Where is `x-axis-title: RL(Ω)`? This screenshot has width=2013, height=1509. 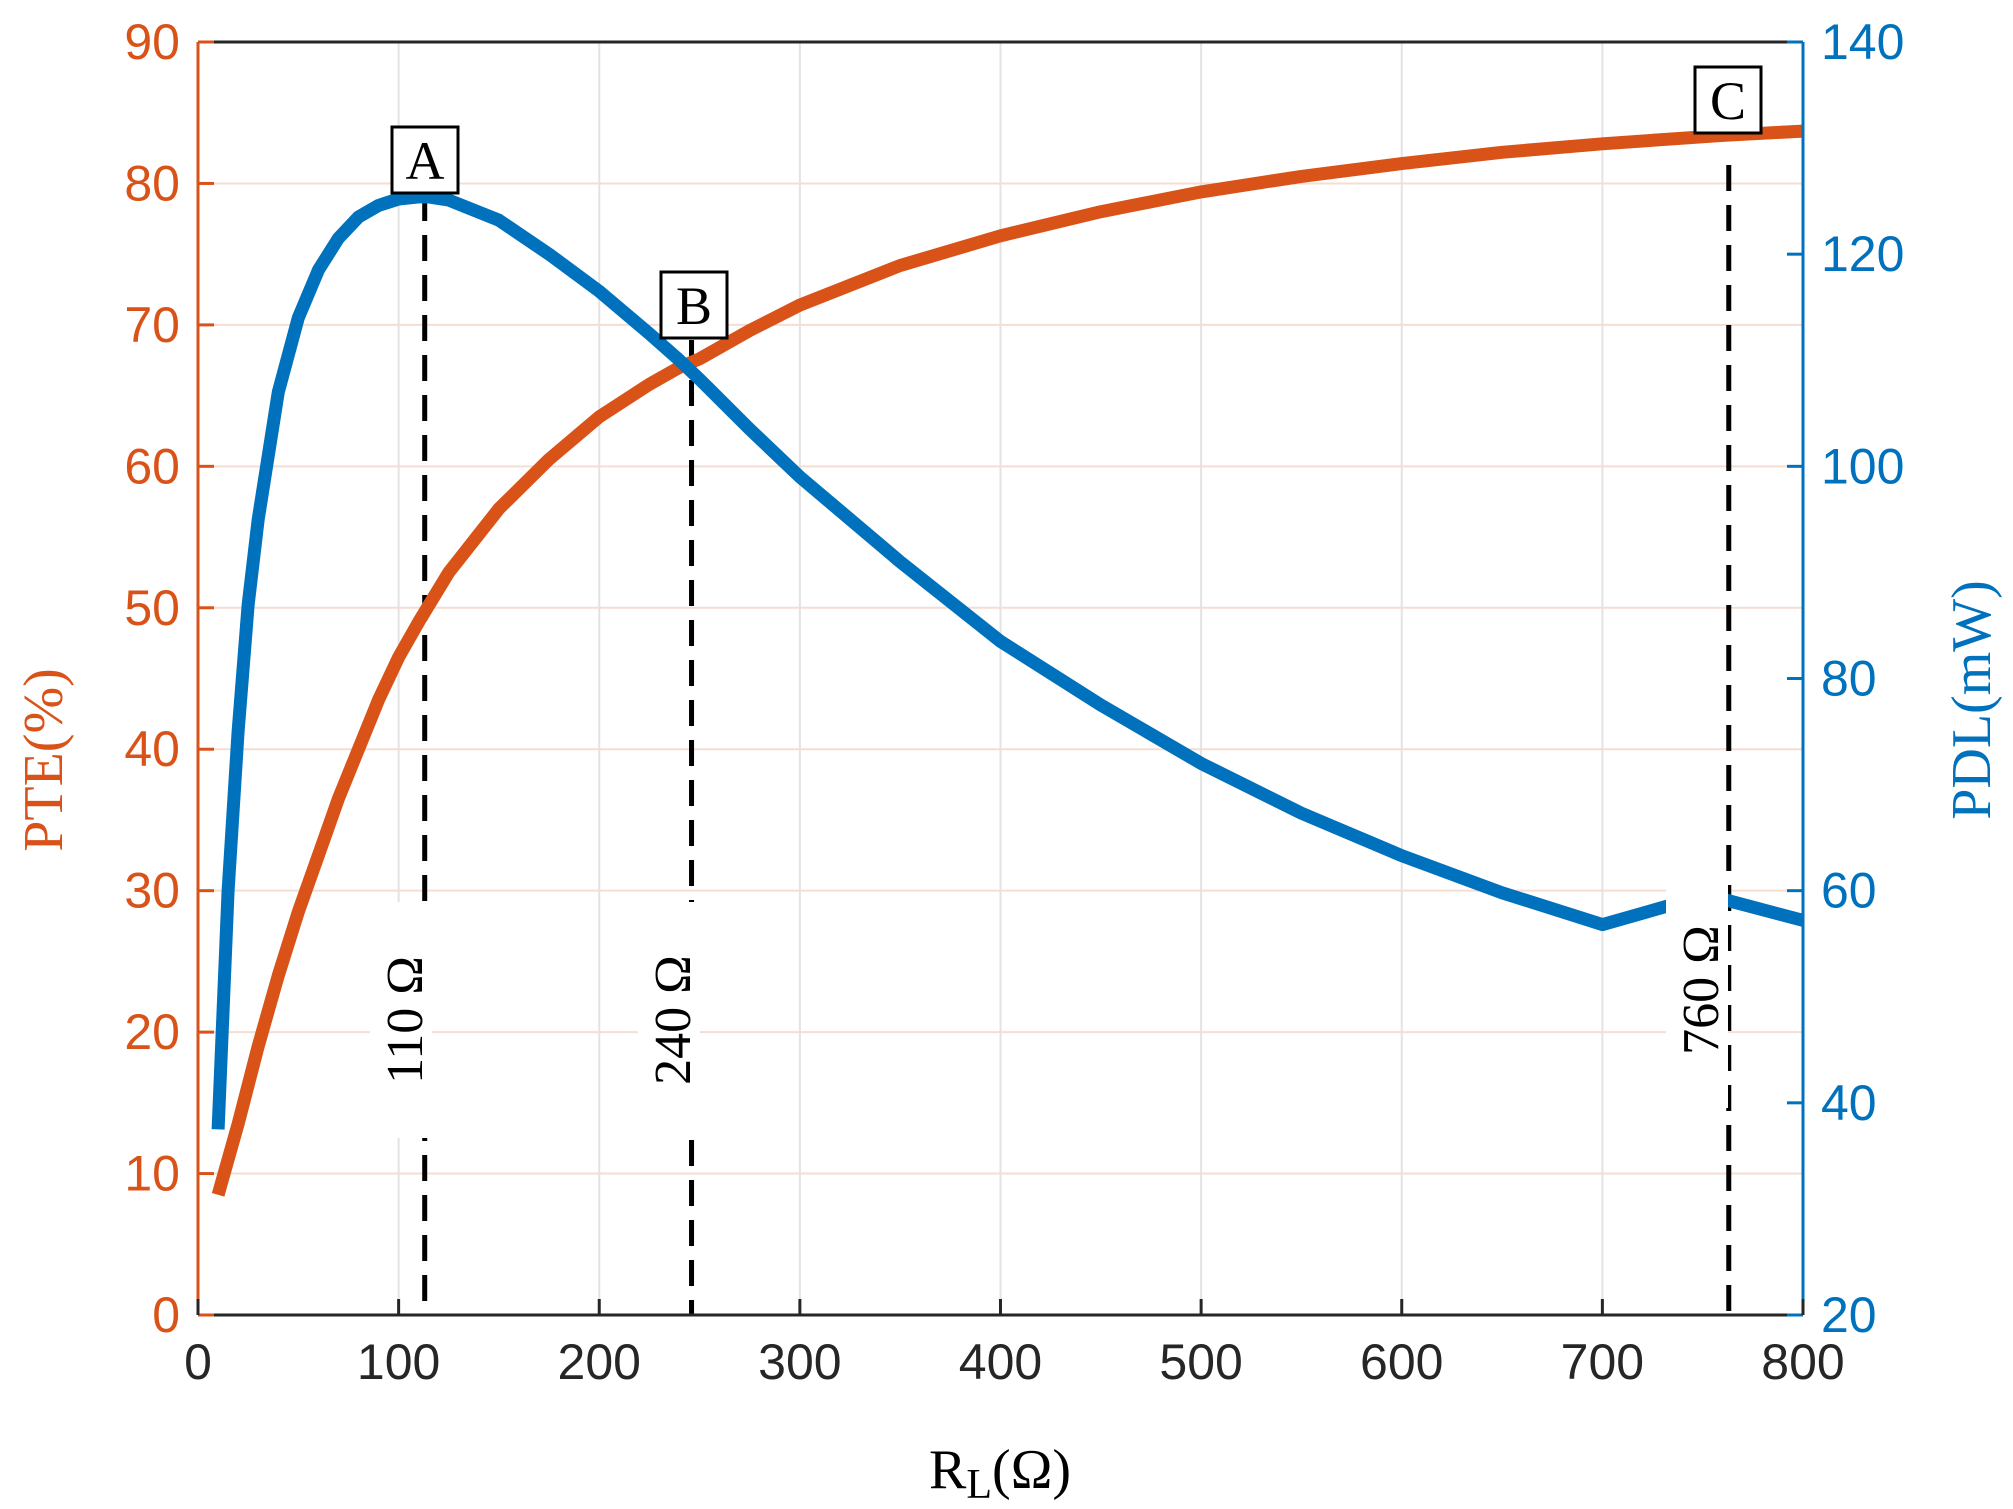
x-axis-title: RL(Ω) is located at coordinates (1000, 1473).